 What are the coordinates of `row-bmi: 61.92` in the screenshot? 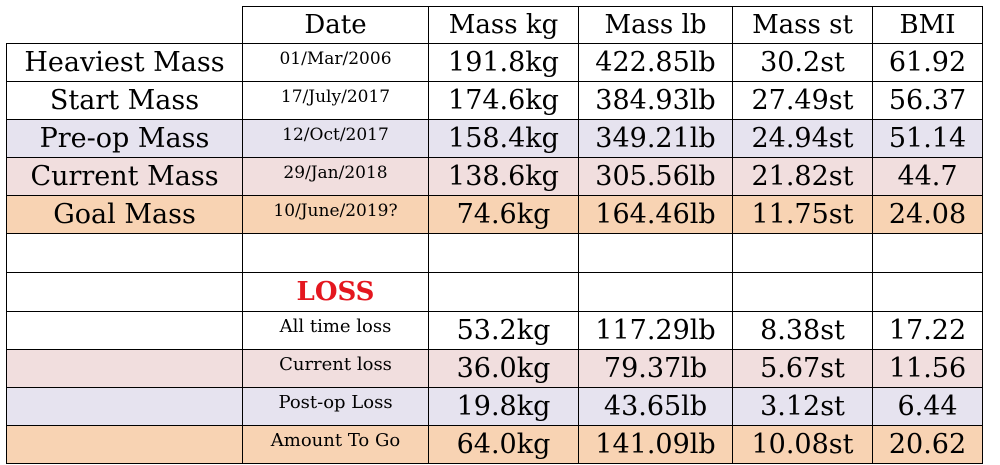 It's located at (927, 62).